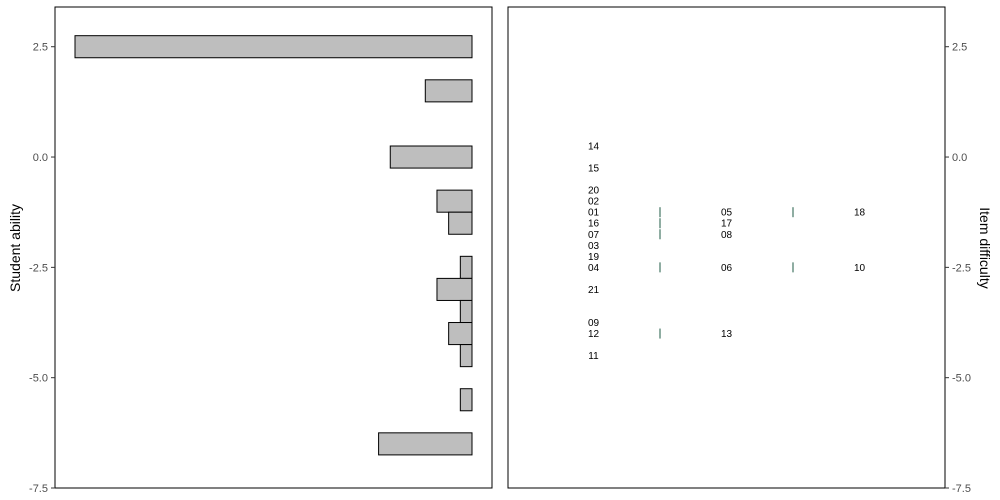 The width and height of the screenshot is (1000, 500). Describe the element at coordinates (593, 356) in the screenshot. I see `item-label: 11` at that location.